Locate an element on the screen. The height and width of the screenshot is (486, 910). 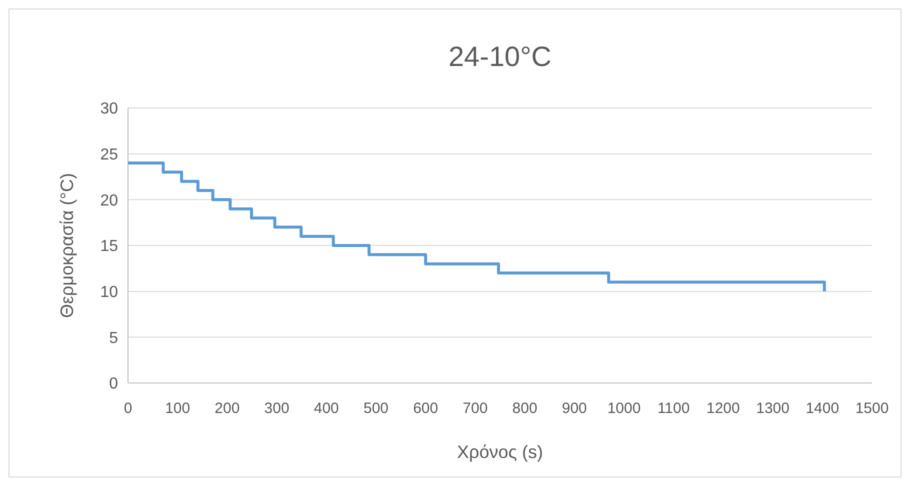
y-tick-label: 20 is located at coordinates (109, 201).